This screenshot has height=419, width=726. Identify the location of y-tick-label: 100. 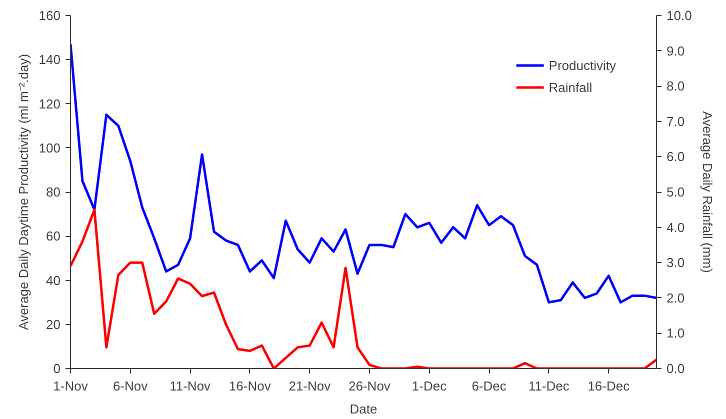
(49, 148).